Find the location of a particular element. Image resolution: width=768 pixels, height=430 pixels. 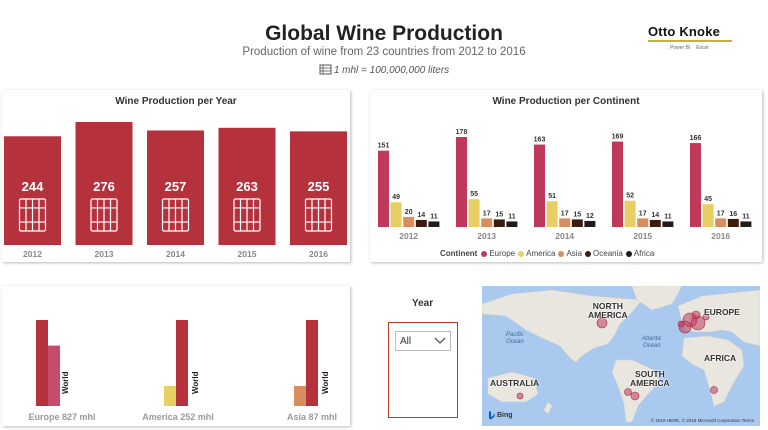

continent-bar-europe-2013 is located at coordinates (461, 182).